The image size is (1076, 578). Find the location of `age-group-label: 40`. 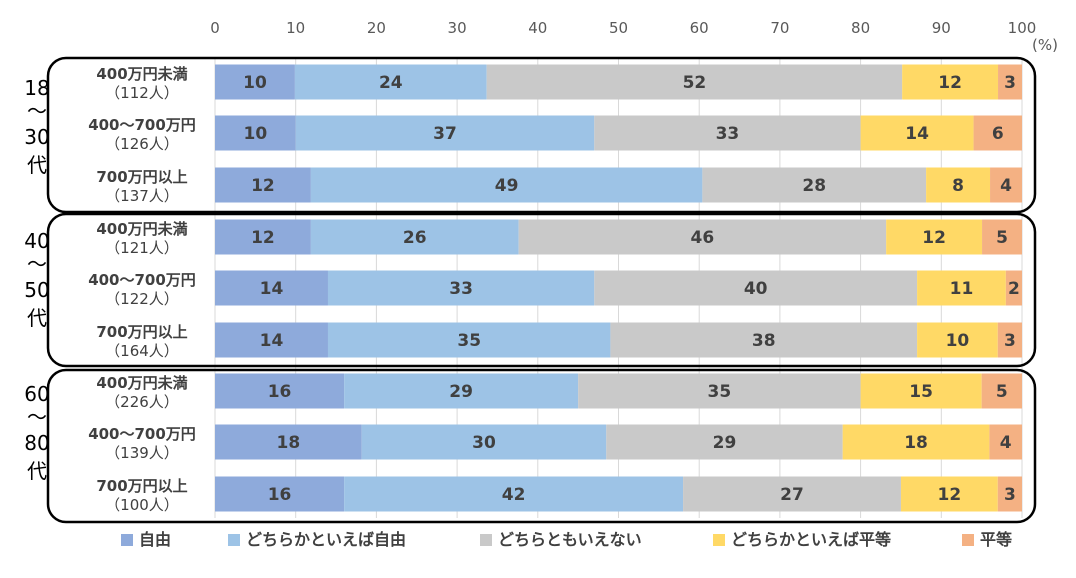

age-group-label: 40 is located at coordinates (36, 241).